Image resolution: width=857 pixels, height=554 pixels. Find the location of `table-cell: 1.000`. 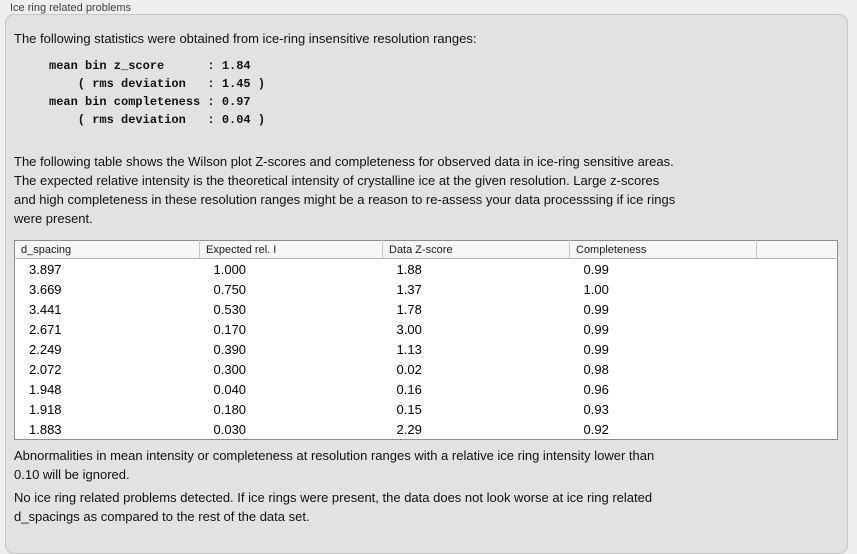

table-cell: 1.000 is located at coordinates (230, 269).